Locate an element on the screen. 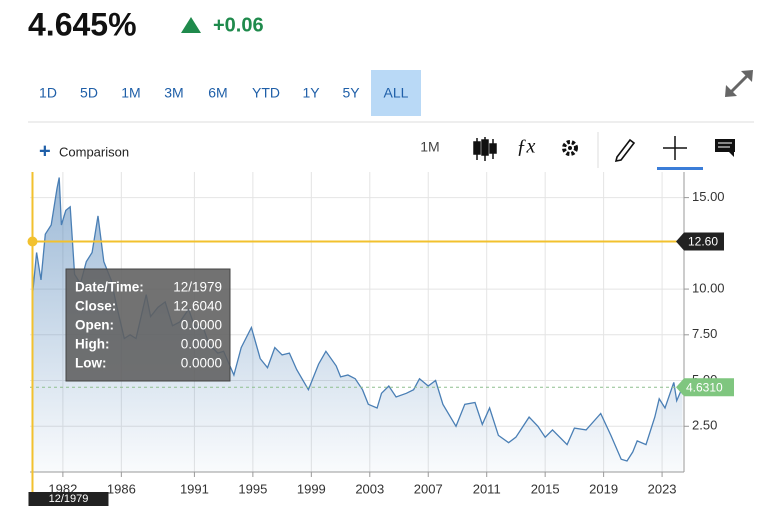 Image resolution: width=768 pixels, height=530 pixels. x-tick-label: 2019 is located at coordinates (603, 488).